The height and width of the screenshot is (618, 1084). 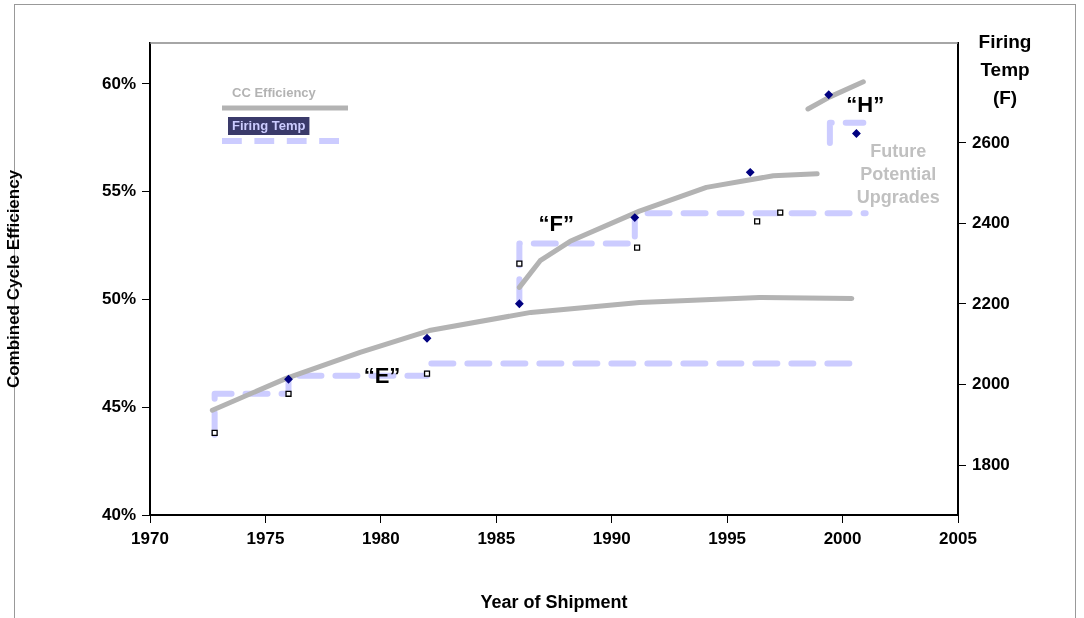 I want to click on text: CC Efficiency, so click(x=274, y=92).